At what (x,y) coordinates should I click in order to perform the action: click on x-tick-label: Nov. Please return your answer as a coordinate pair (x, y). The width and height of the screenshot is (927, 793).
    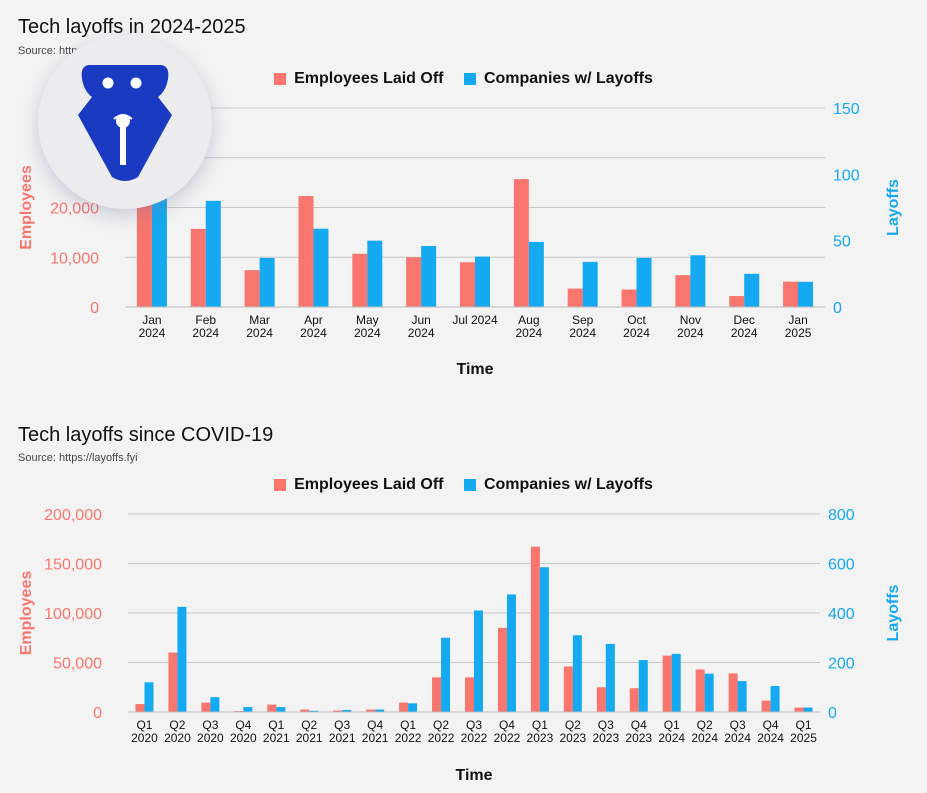
    Looking at the image, I should click on (690, 320).